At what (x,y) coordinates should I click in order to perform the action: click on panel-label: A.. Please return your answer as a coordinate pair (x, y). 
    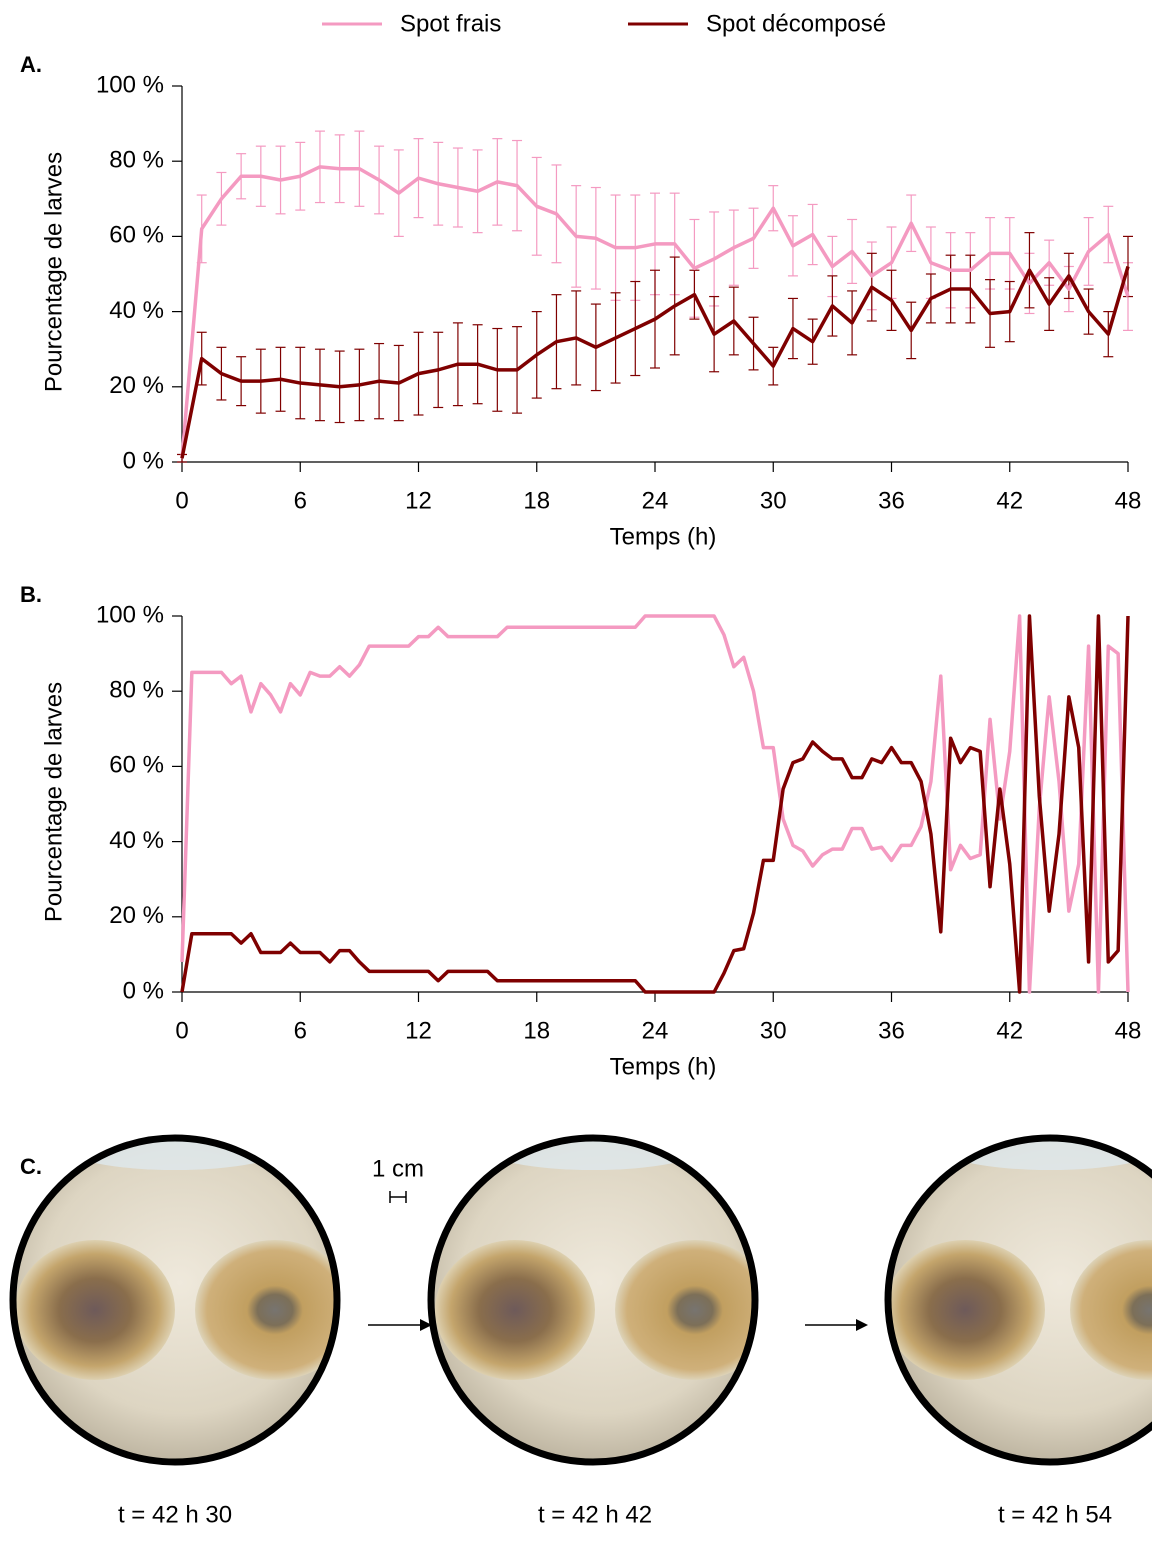
    Looking at the image, I should click on (31, 64).